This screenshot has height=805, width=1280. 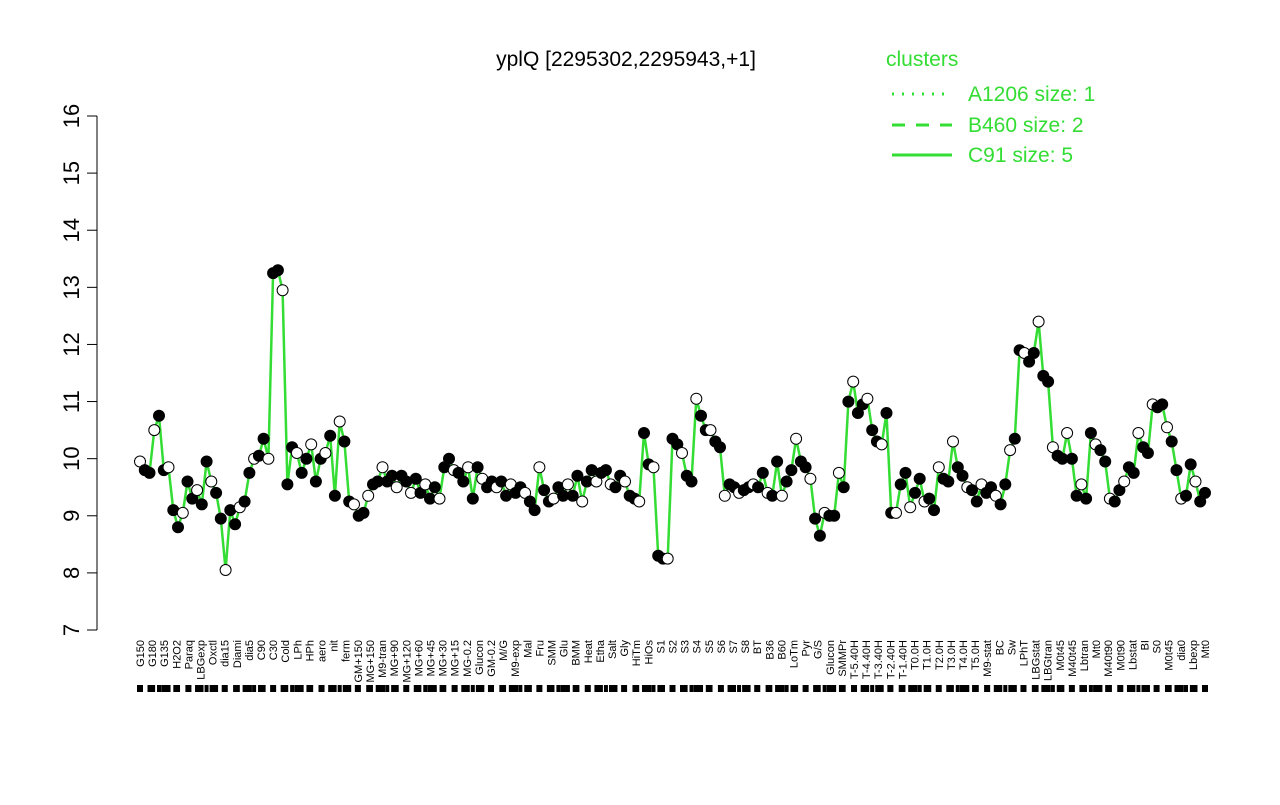 I want to click on x-tick-label: Etha, so click(x=601, y=651).